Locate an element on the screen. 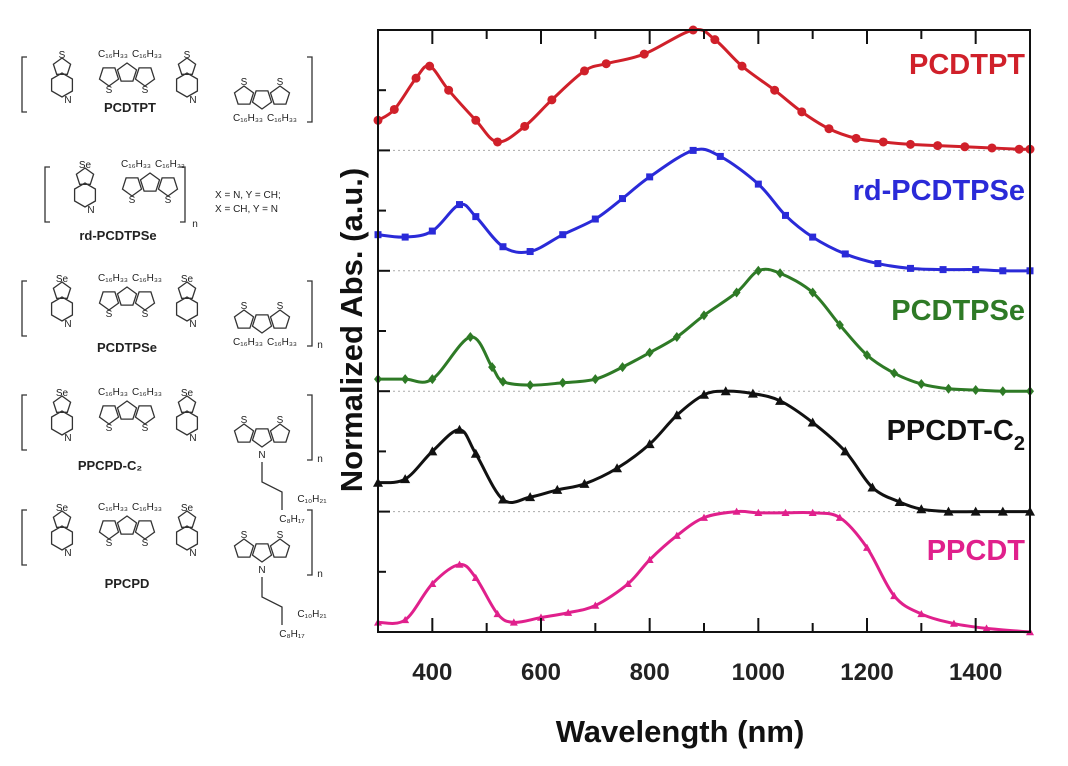 The height and width of the screenshot is (766, 1068). structure-pcdtpt: S N S S C₁₆H₃₃ C₁₆H₃₃ S N S S C₁₆H₃₃ C₁₆H₃₃ PCDTPT is located at coordinates (167, 86).